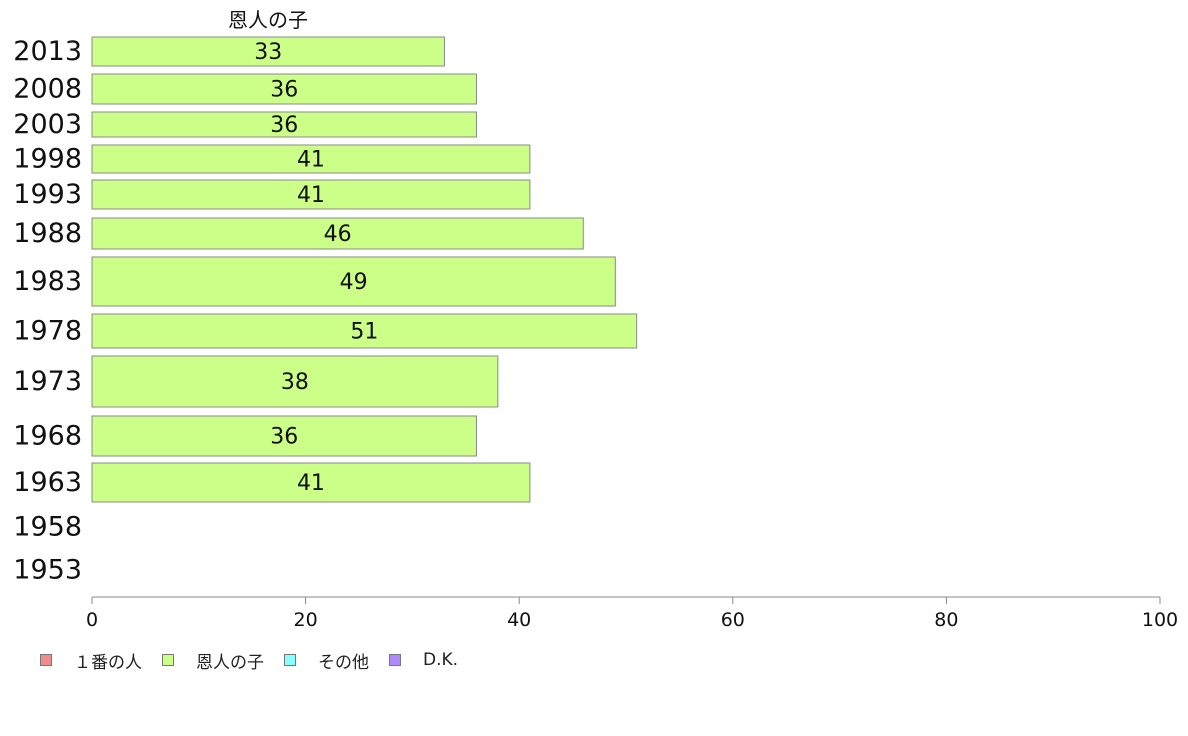  Describe the element at coordinates (47, 124) in the screenshot. I see `y-tick-label: 2003` at that location.